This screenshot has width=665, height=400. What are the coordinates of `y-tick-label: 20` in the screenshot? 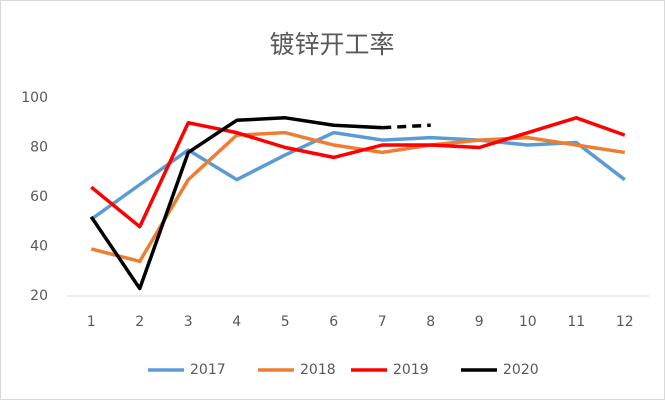 It's located at (39, 296).